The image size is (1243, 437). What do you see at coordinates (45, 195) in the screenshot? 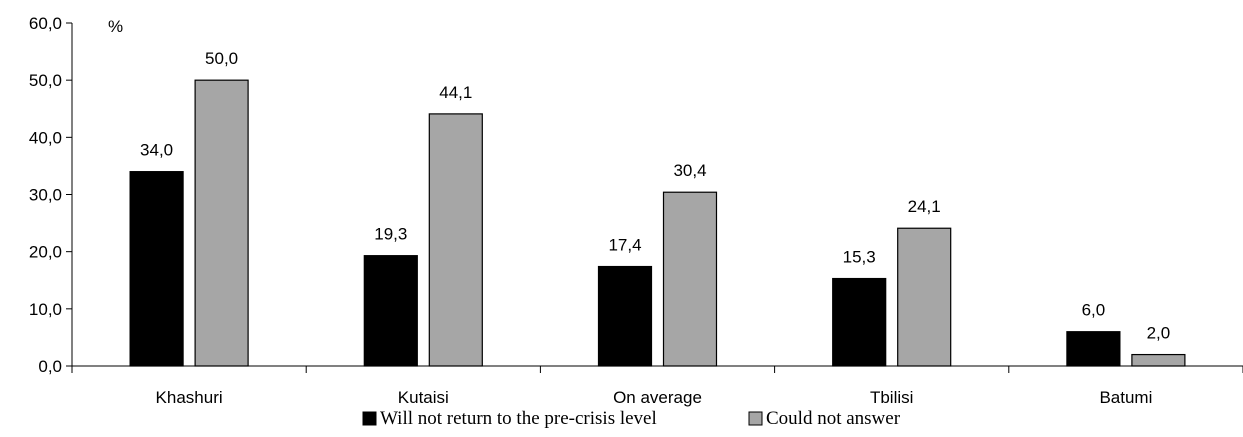
I see `y-tick-label: 30,0` at bounding box center [45, 195].